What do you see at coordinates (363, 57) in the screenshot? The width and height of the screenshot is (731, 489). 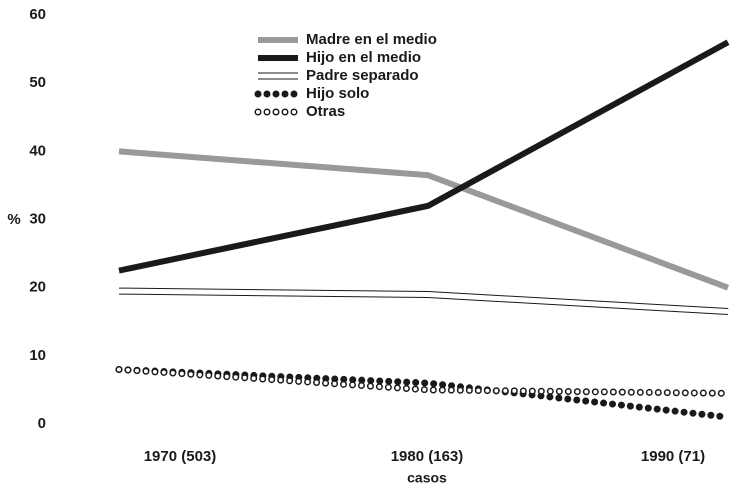 I see `legend-label: Hijo en el medio` at bounding box center [363, 57].